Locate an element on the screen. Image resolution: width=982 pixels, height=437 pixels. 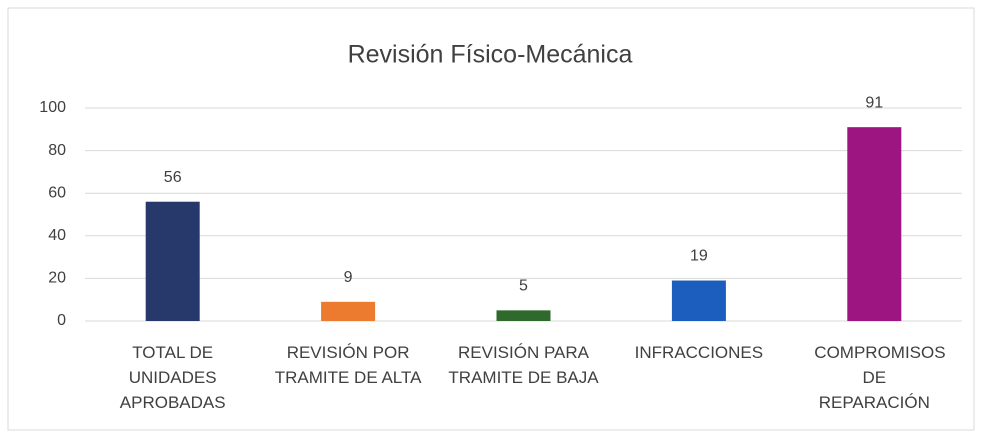
x-tick-label: REVISIÓN POR TRAMITE DE ALTA is located at coordinates (348, 365).